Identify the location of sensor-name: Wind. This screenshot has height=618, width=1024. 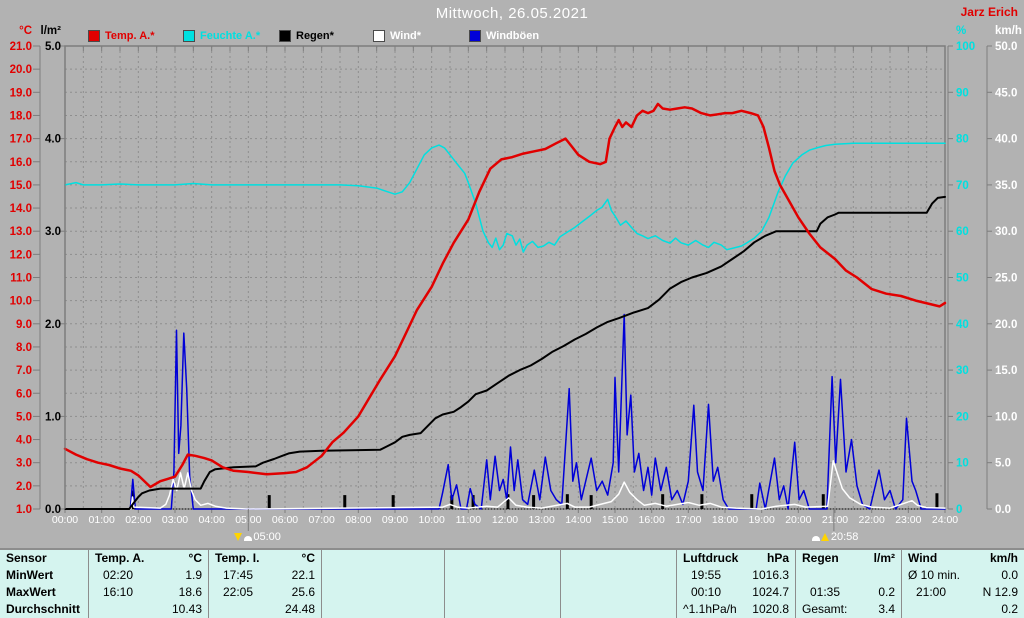
(923, 558).